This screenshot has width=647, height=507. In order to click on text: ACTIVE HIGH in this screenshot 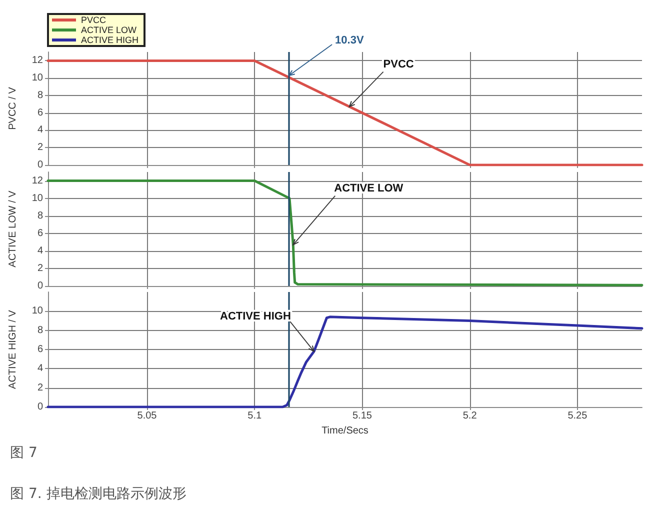, I will do `click(110, 40)`.